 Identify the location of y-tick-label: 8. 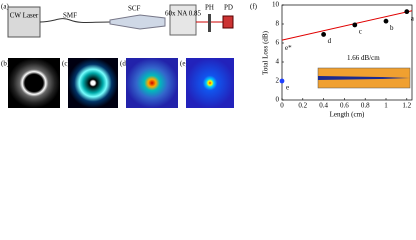
(278, 24).